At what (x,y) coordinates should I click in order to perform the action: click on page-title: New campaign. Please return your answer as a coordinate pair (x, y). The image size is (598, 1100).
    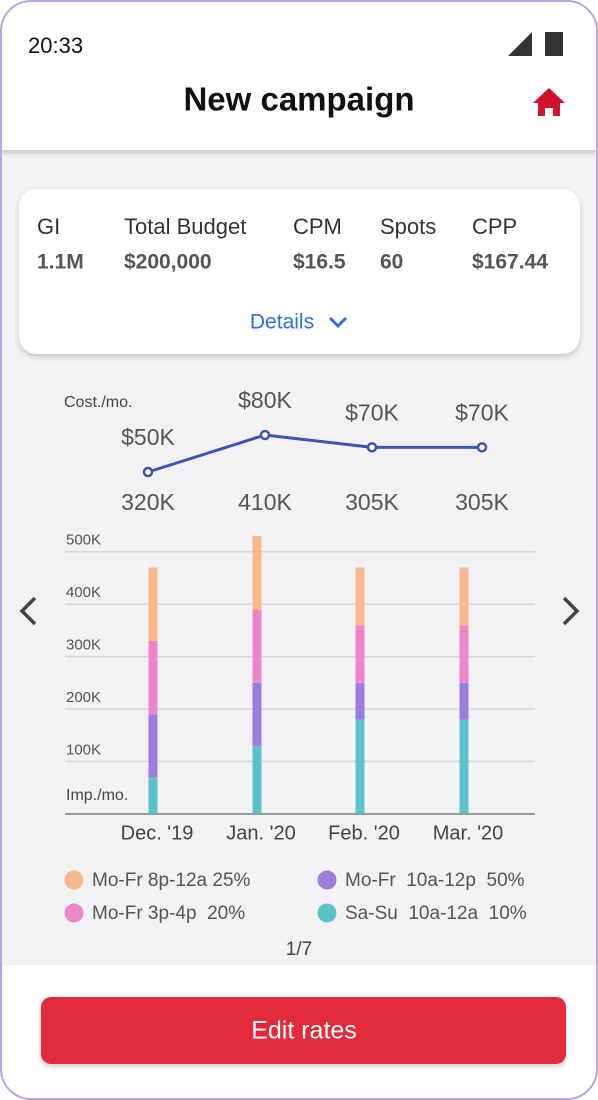
    Looking at the image, I should click on (298, 99).